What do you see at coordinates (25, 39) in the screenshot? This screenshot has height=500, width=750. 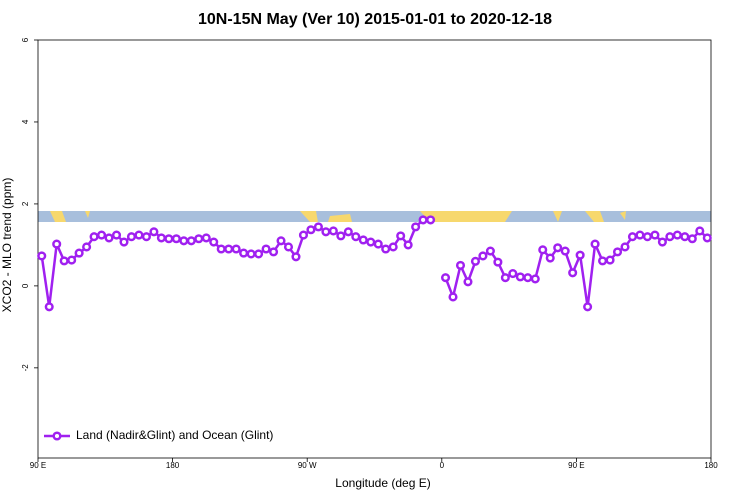 I see `y-tick-label: 6` at bounding box center [25, 39].